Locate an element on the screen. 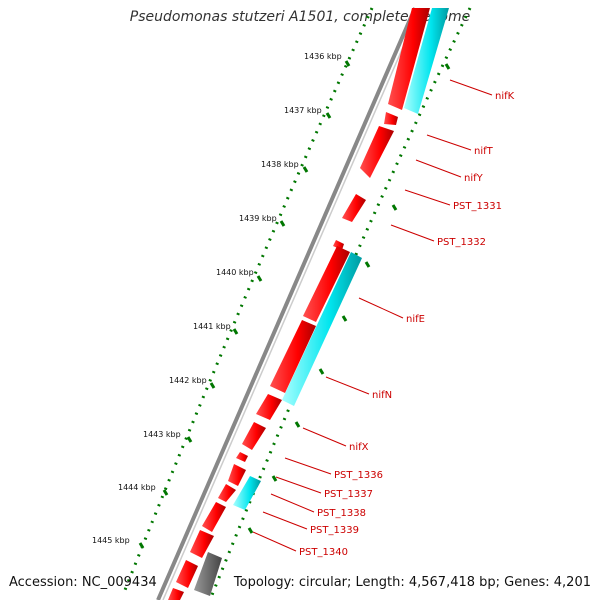 The width and height of the screenshot is (600, 600). gene-label-pst1339: PST_1339 is located at coordinates (334, 530).